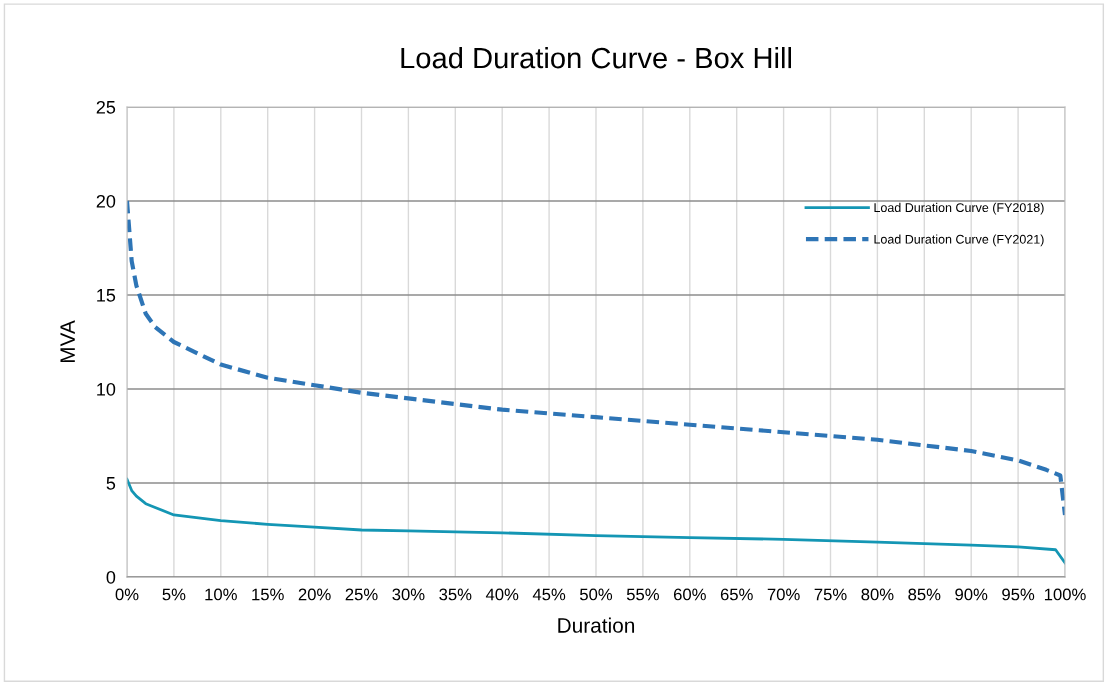  I want to click on legend-label: Load Duration Curve (FY2021), so click(959, 240).